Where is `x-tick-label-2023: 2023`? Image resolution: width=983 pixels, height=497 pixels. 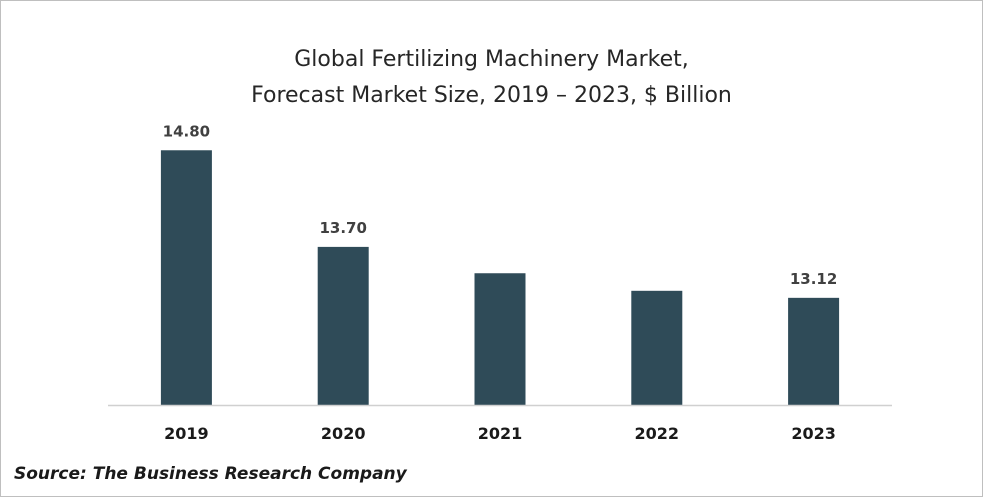
x-tick-label-2023: 2023 is located at coordinates (813, 433).